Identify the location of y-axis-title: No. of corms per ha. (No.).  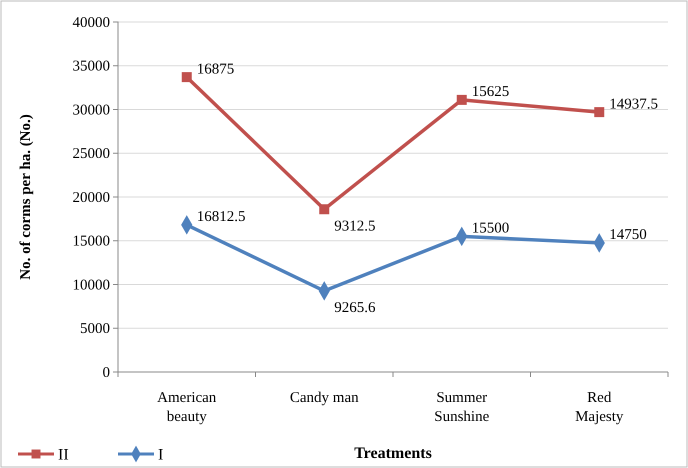
(26, 197).